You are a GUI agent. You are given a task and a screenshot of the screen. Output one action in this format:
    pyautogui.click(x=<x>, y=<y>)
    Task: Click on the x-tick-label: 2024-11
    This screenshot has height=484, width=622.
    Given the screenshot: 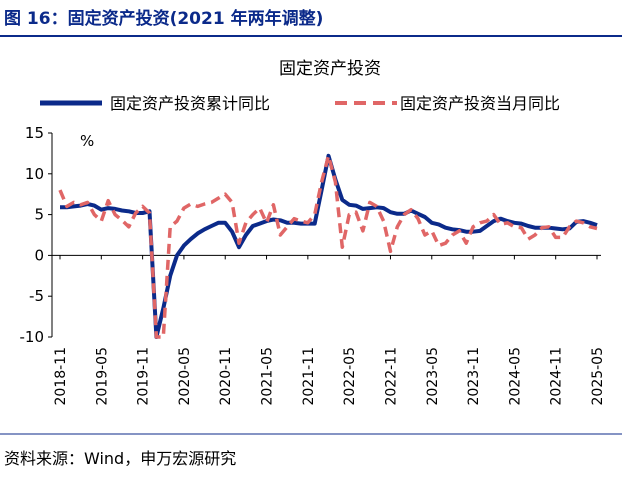 What is the action you would take?
    pyautogui.click(x=557, y=376)
    